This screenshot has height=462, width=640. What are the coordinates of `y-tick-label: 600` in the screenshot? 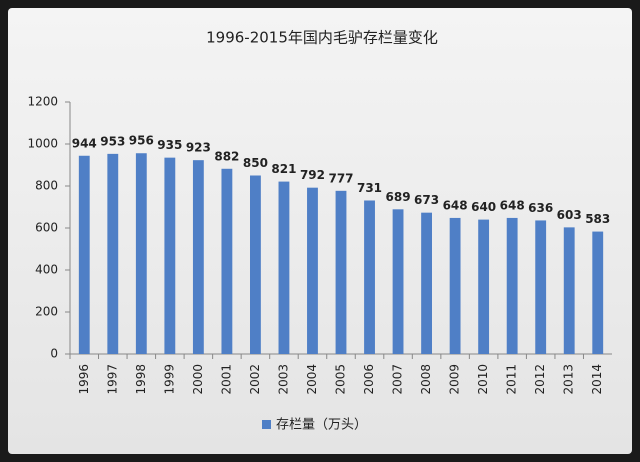 It's located at (46, 228).